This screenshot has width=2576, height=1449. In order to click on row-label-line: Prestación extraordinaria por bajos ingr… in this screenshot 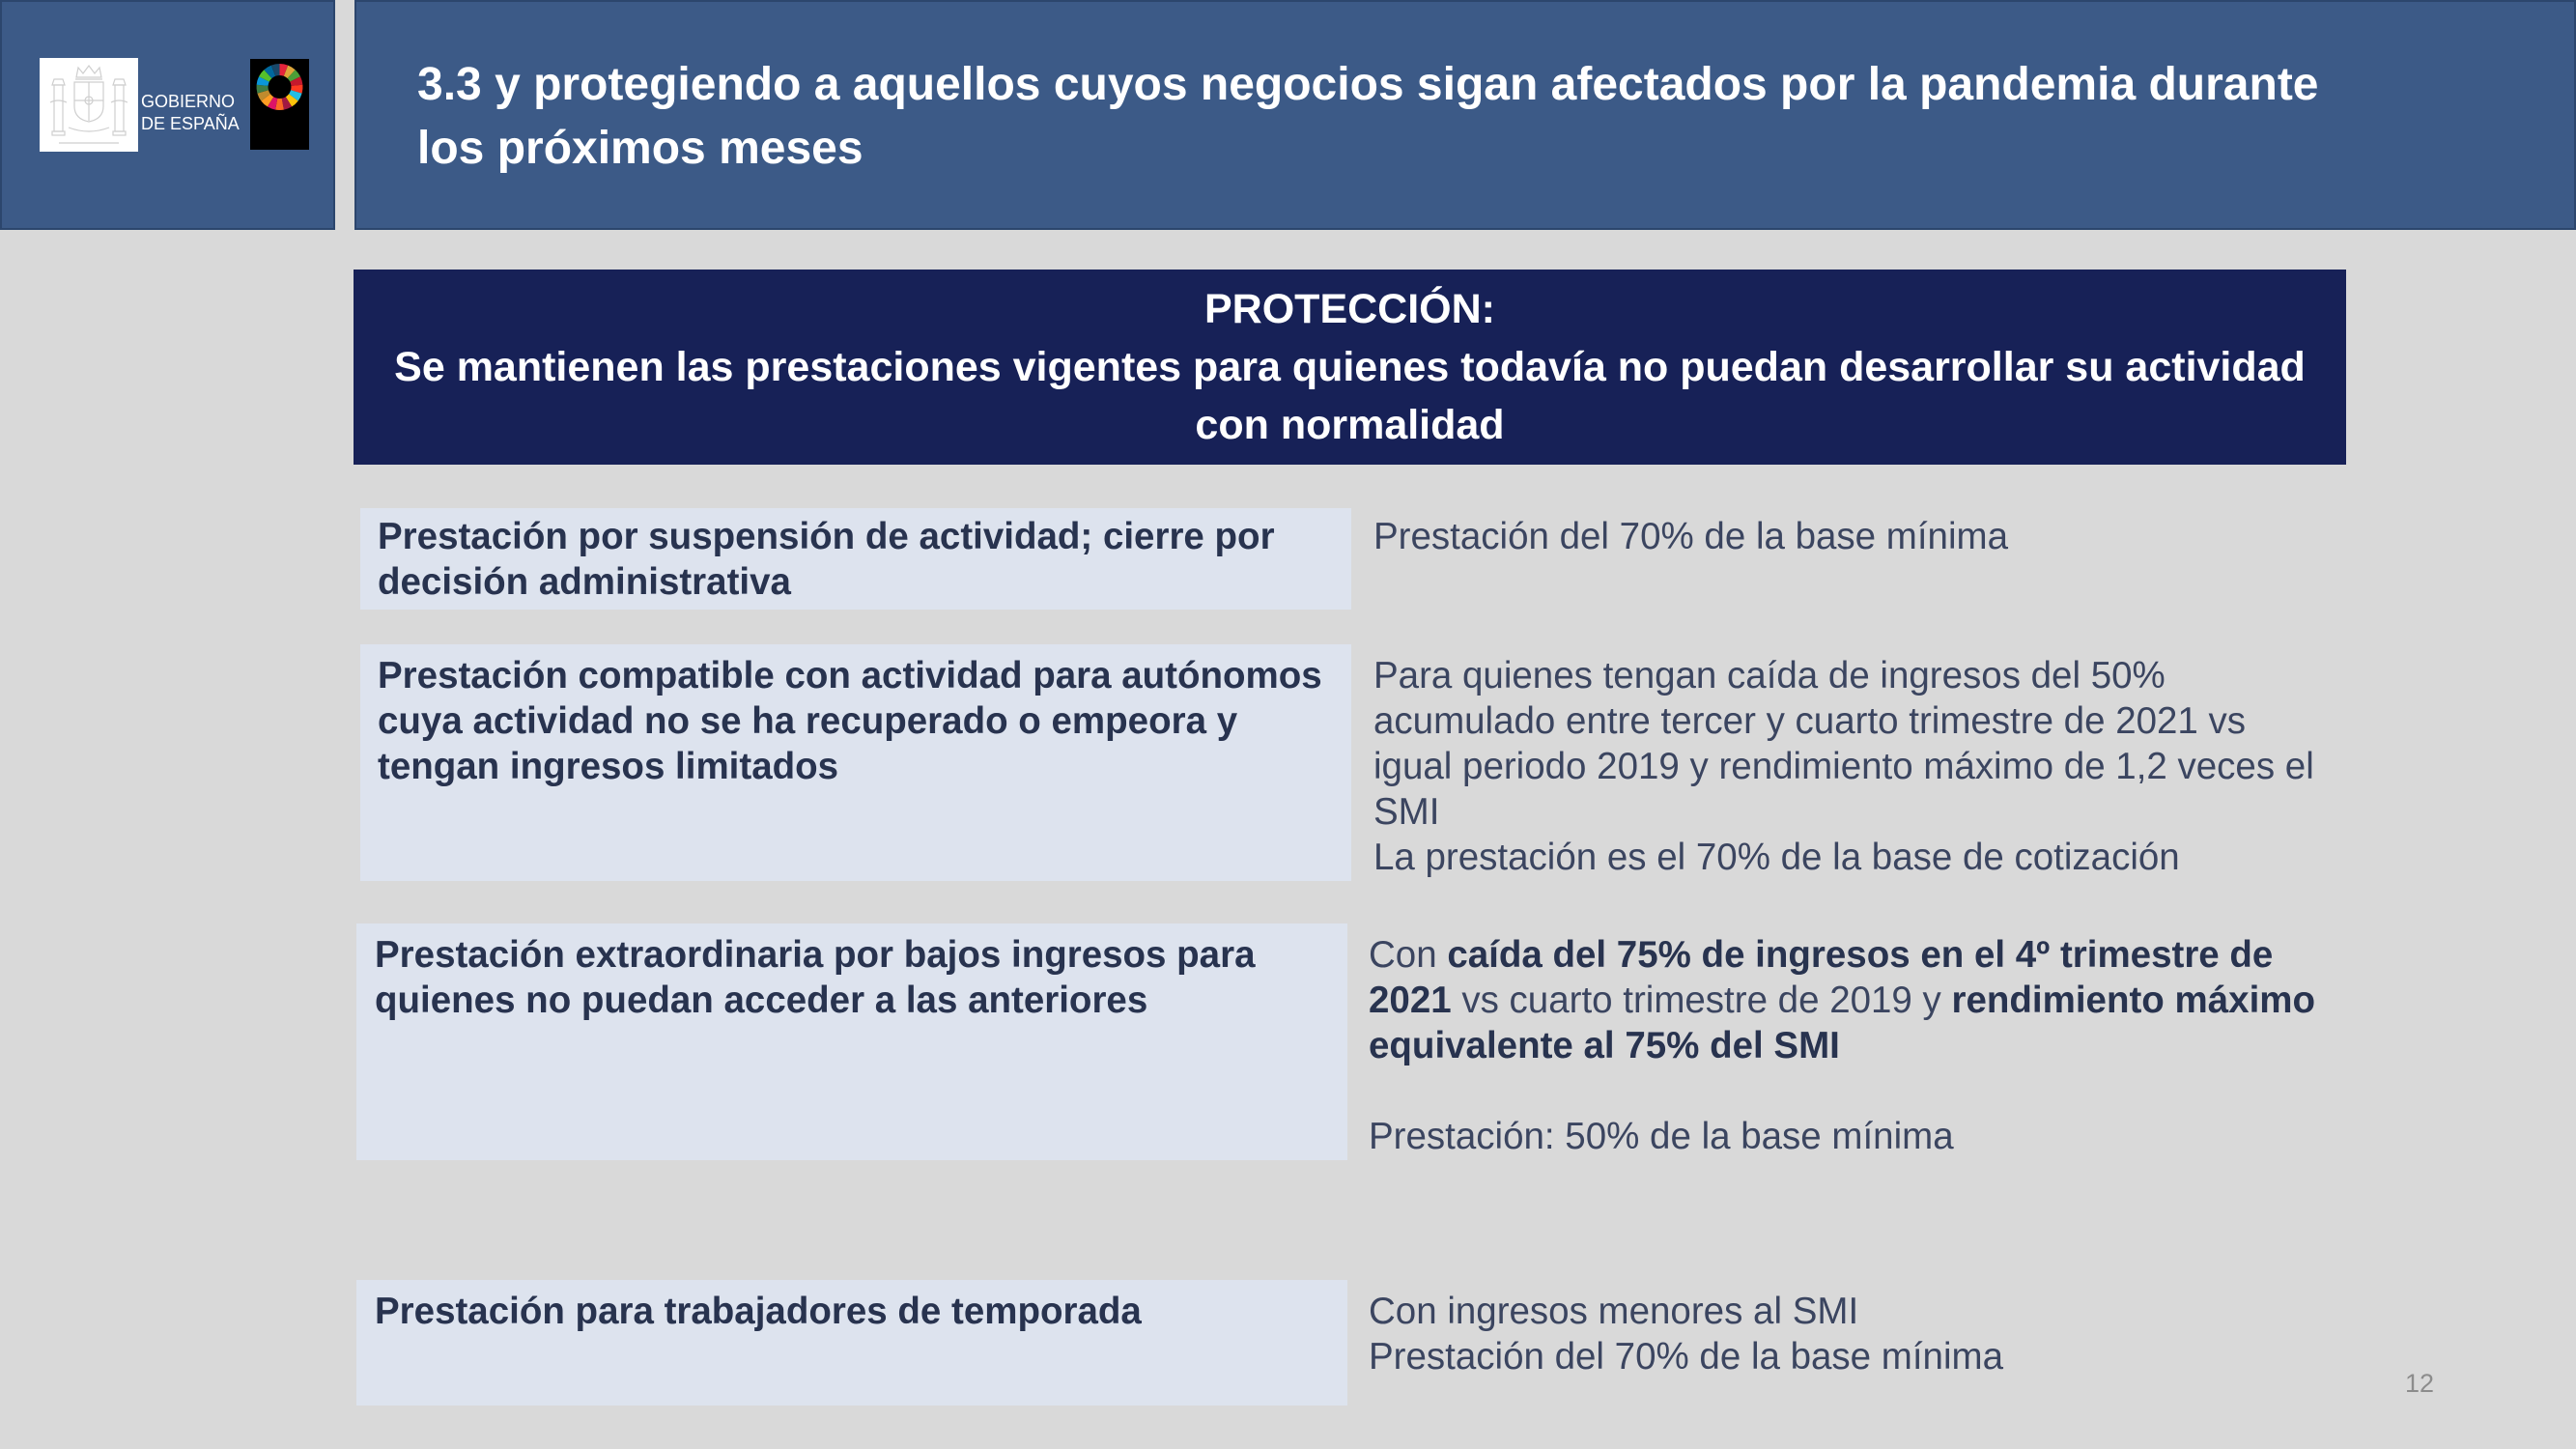, I will do `click(815, 955)`.